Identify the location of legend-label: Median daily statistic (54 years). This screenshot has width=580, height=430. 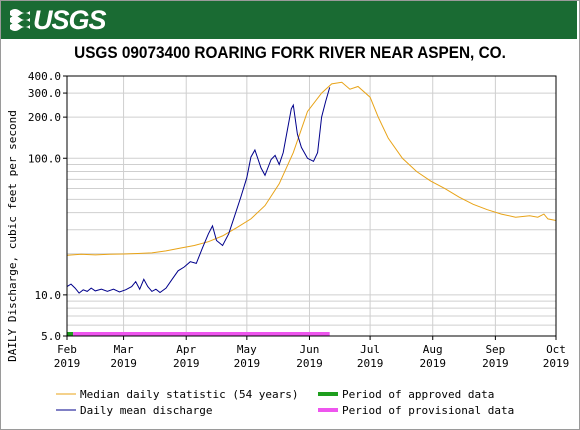
(189, 394).